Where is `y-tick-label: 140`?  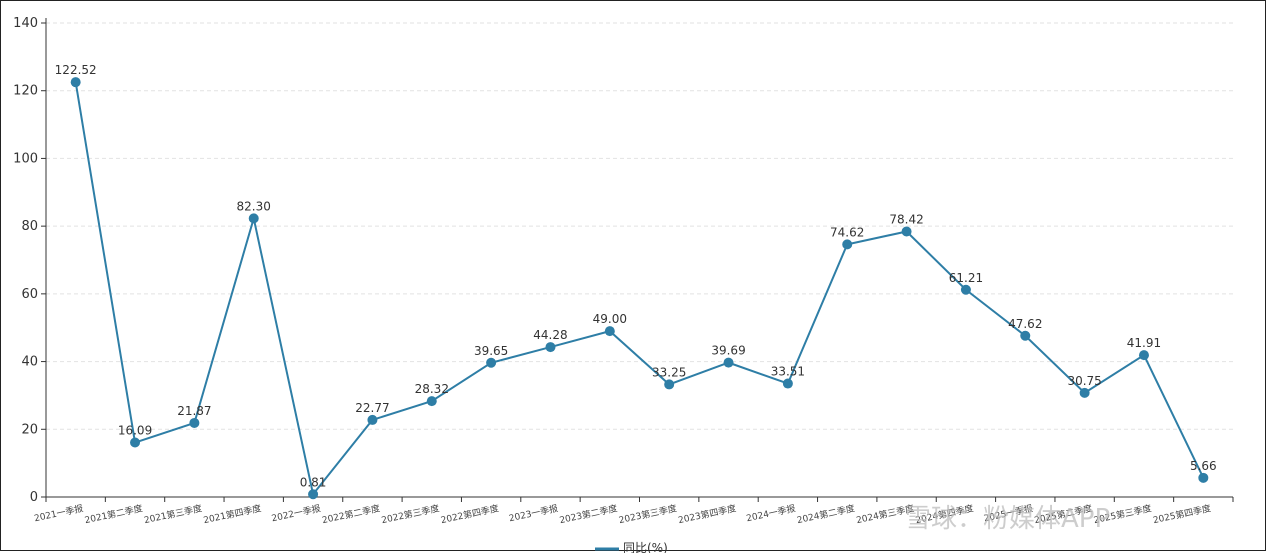 y-tick-label: 140 is located at coordinates (25, 23).